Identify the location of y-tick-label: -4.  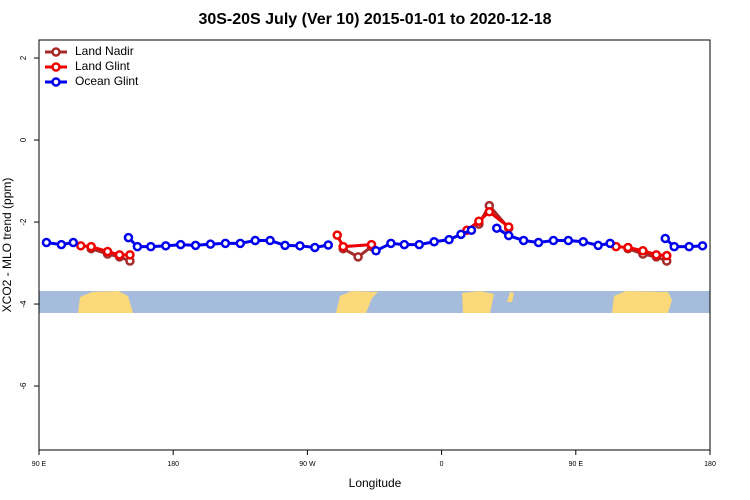
(23, 304).